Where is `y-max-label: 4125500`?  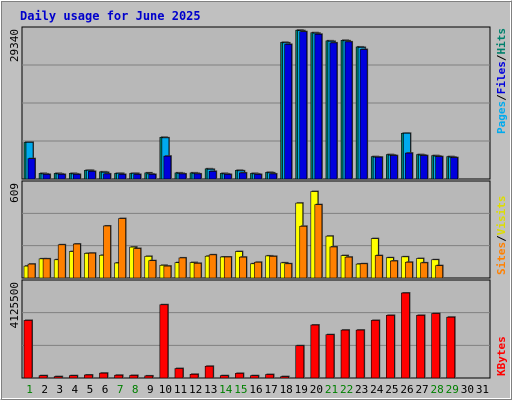
y-max-label: 4125500 is located at coordinates (14, 305).